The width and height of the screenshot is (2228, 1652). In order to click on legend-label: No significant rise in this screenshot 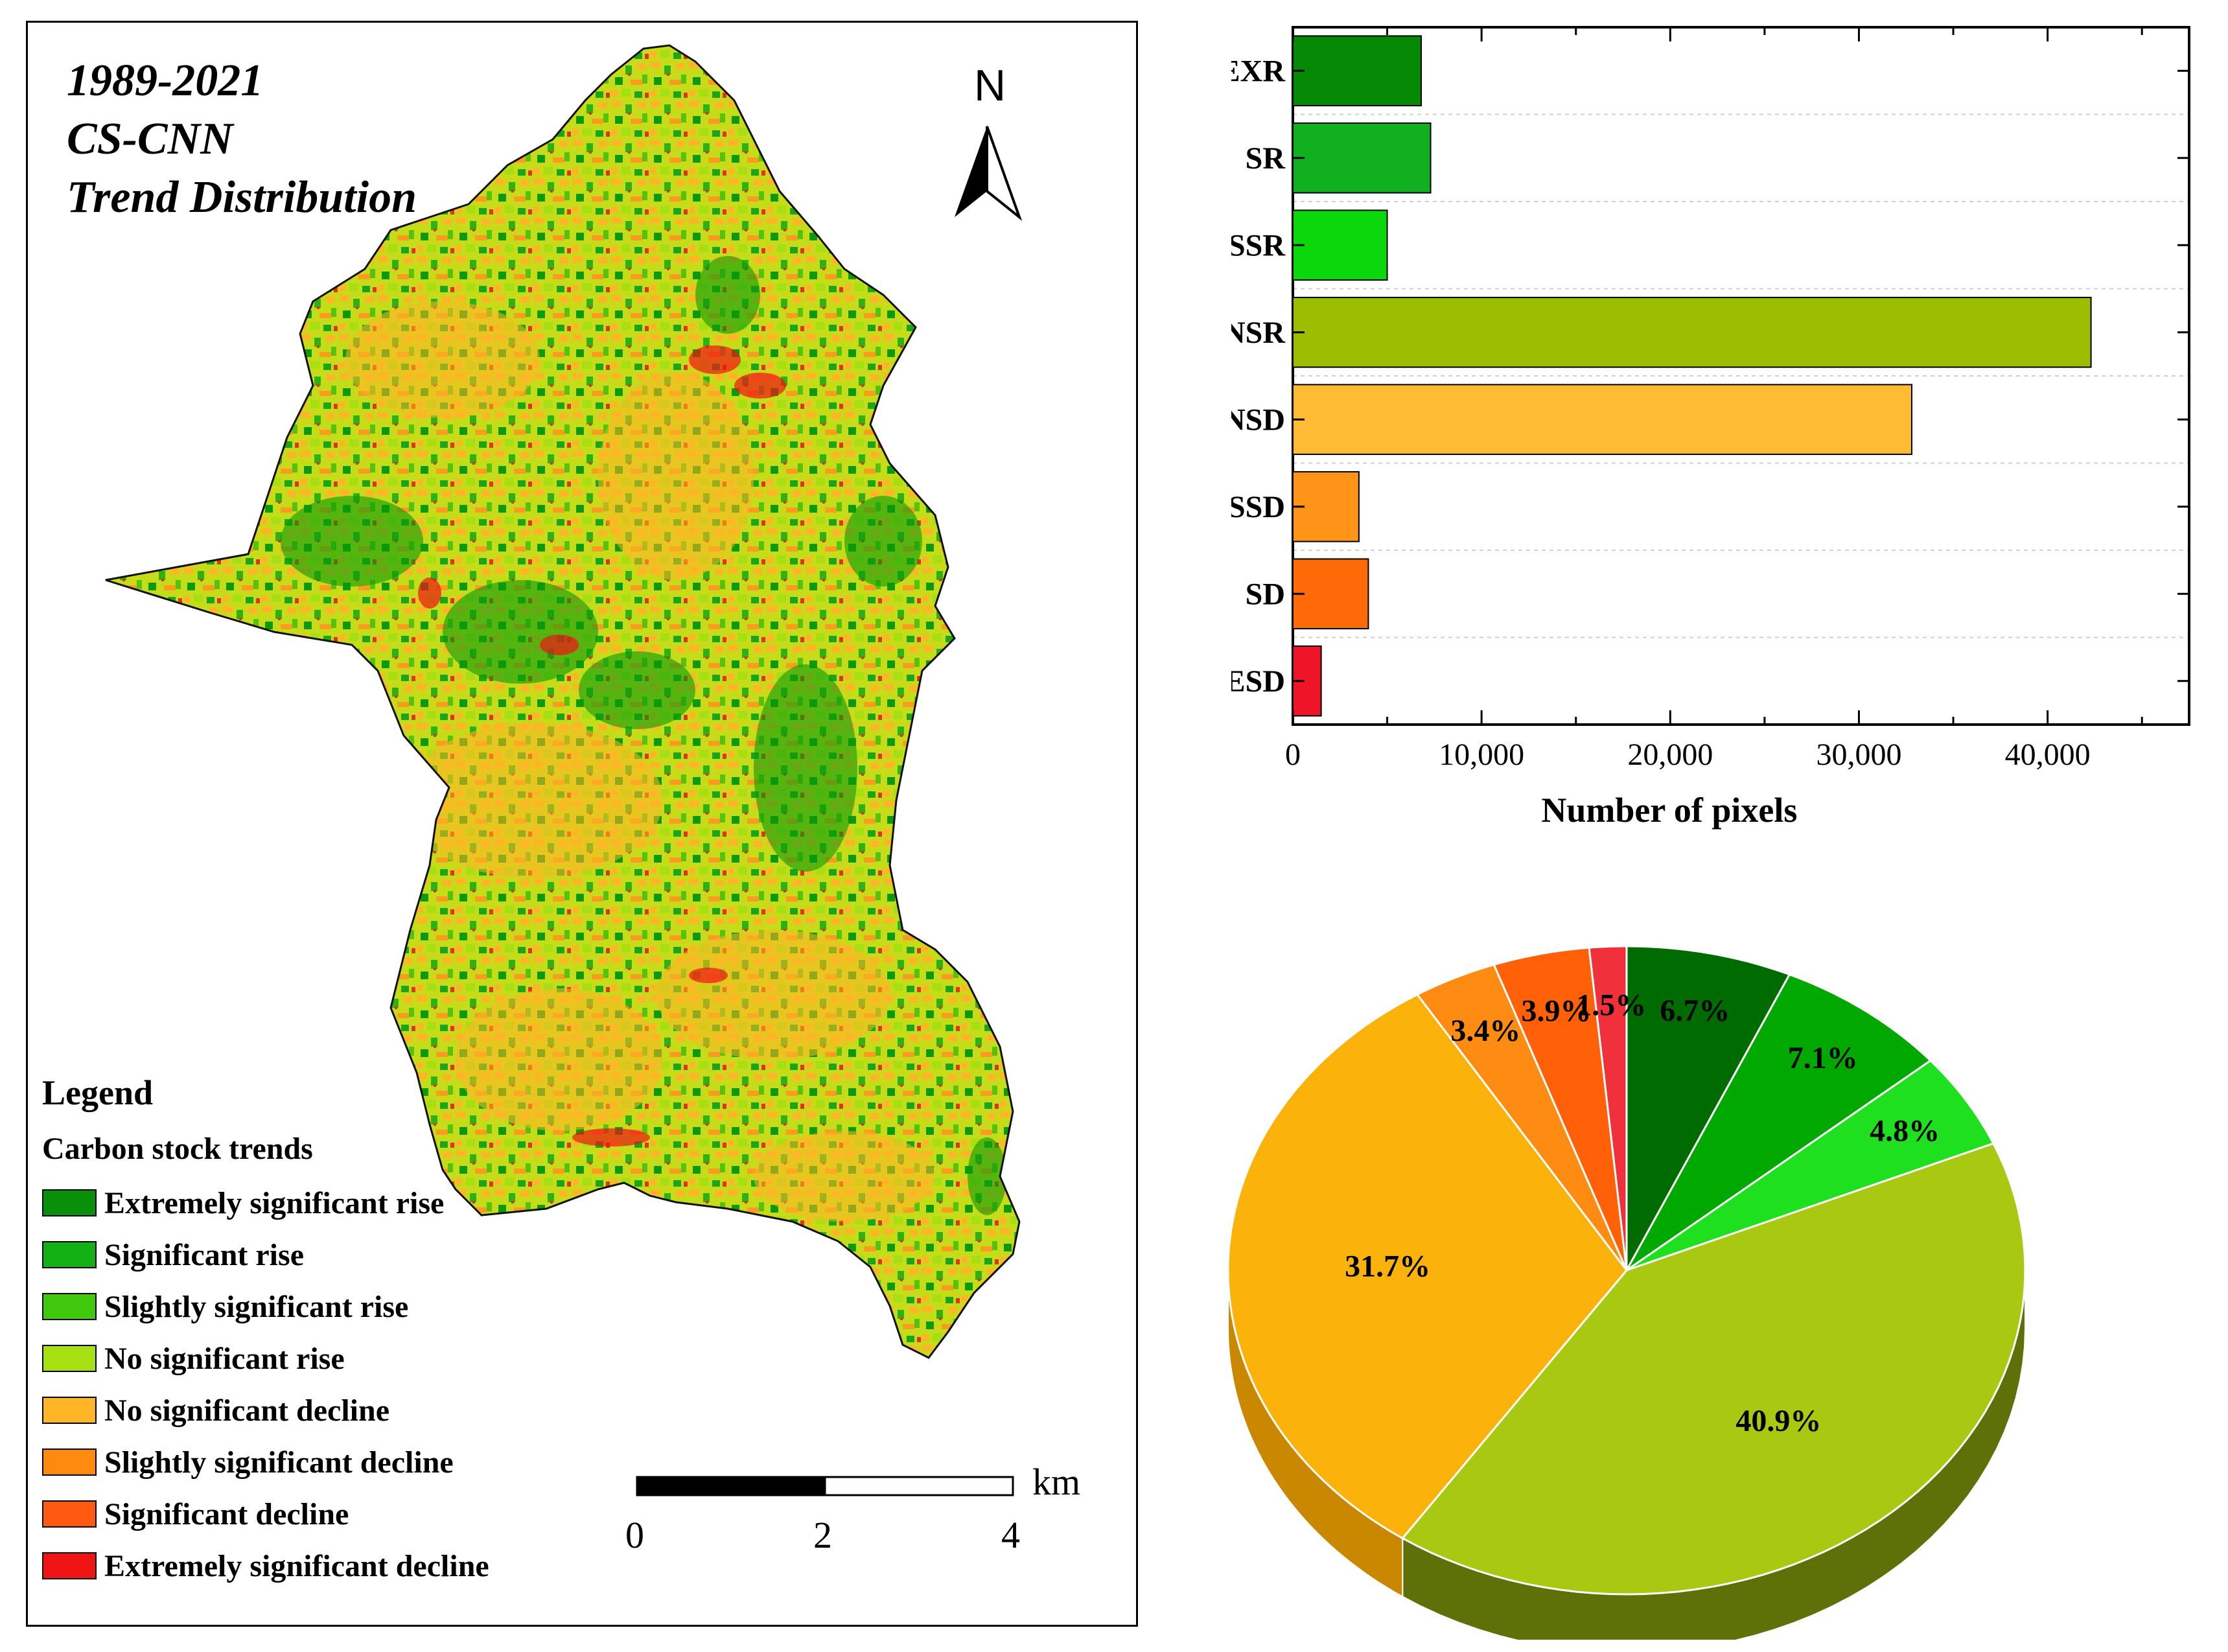, I will do `click(225, 1358)`.